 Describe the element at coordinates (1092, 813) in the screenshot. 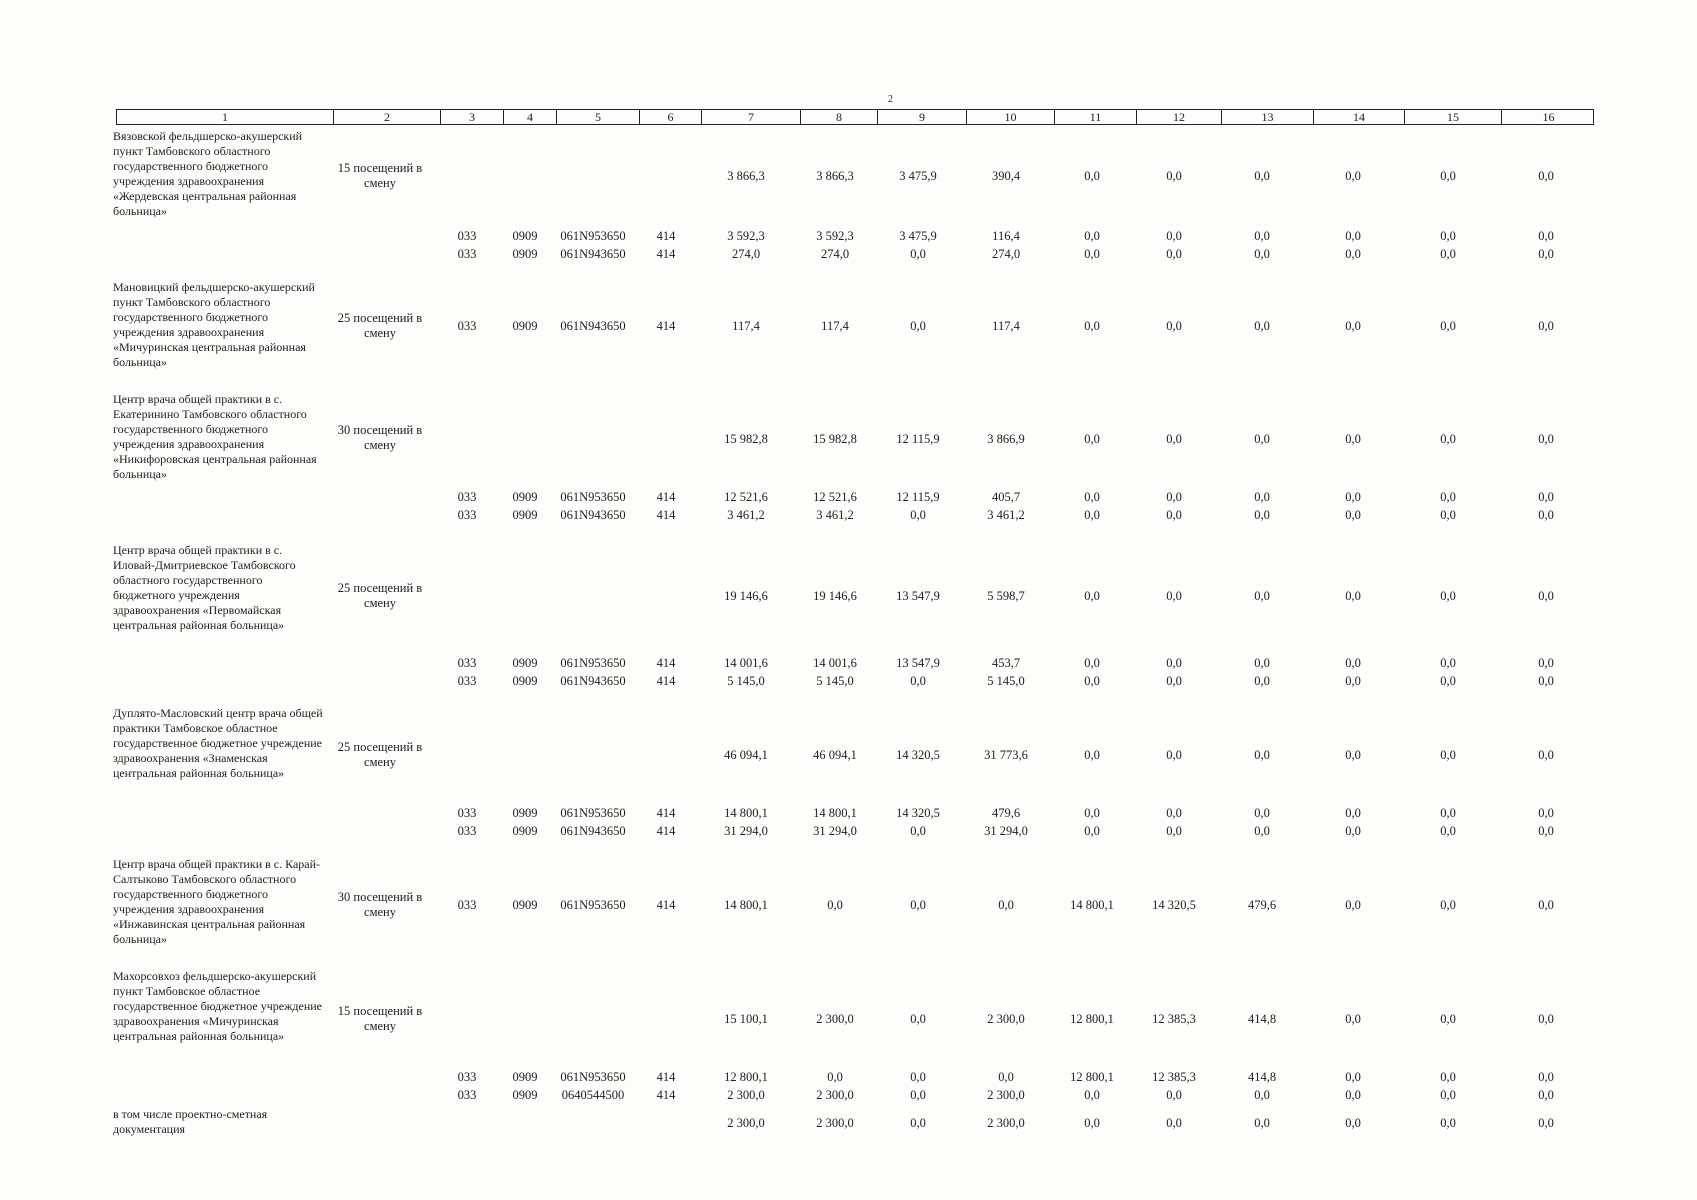

I see `block-5-subrow-1-value-col-11: 0,0` at that location.